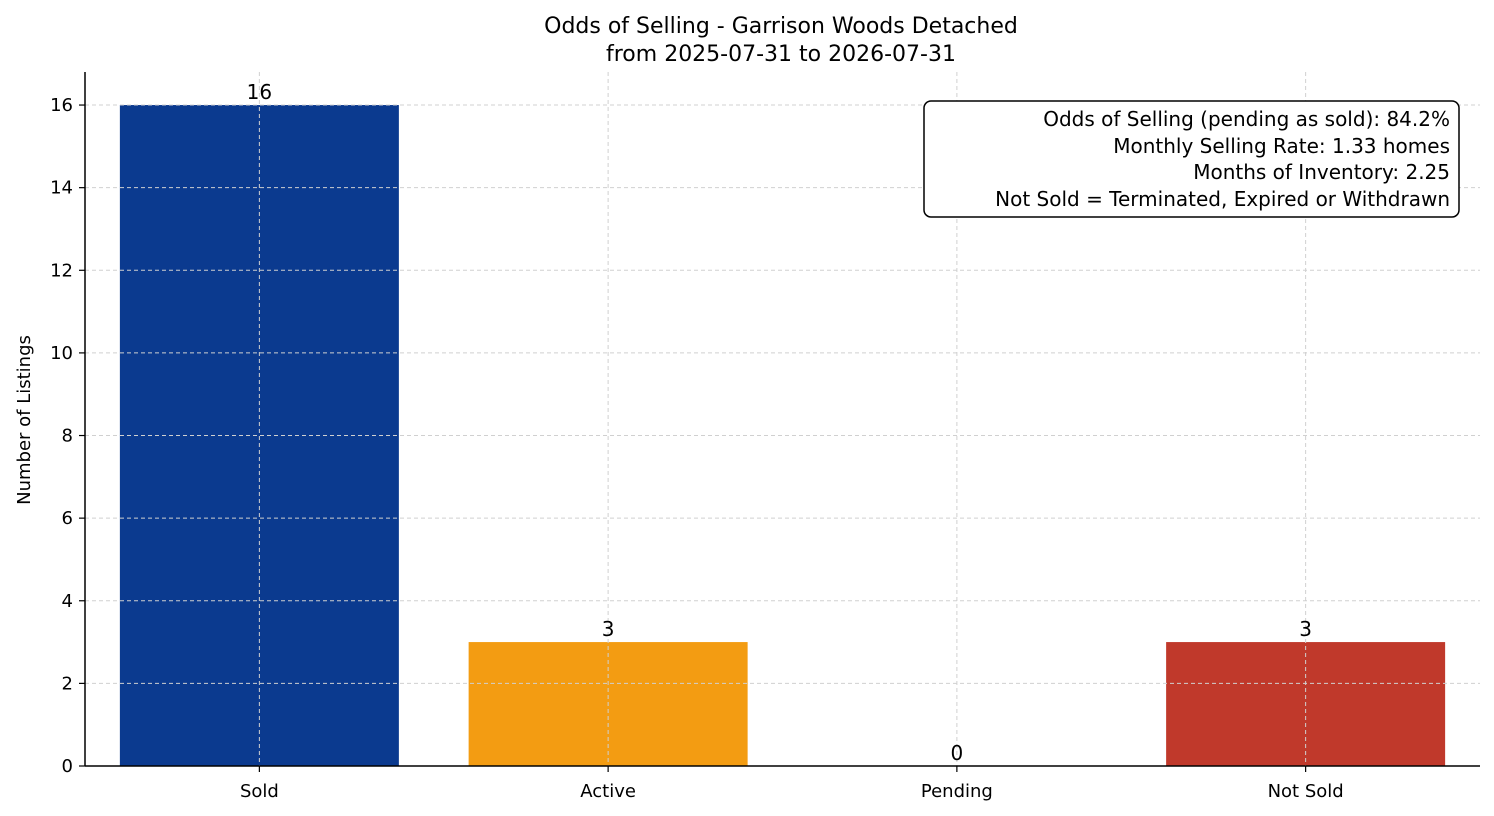 This screenshot has height=816, width=1494. What do you see at coordinates (781, 54) in the screenshot?
I see `chart-subtitle: from 2025-07-31 to 2026-07-31` at bounding box center [781, 54].